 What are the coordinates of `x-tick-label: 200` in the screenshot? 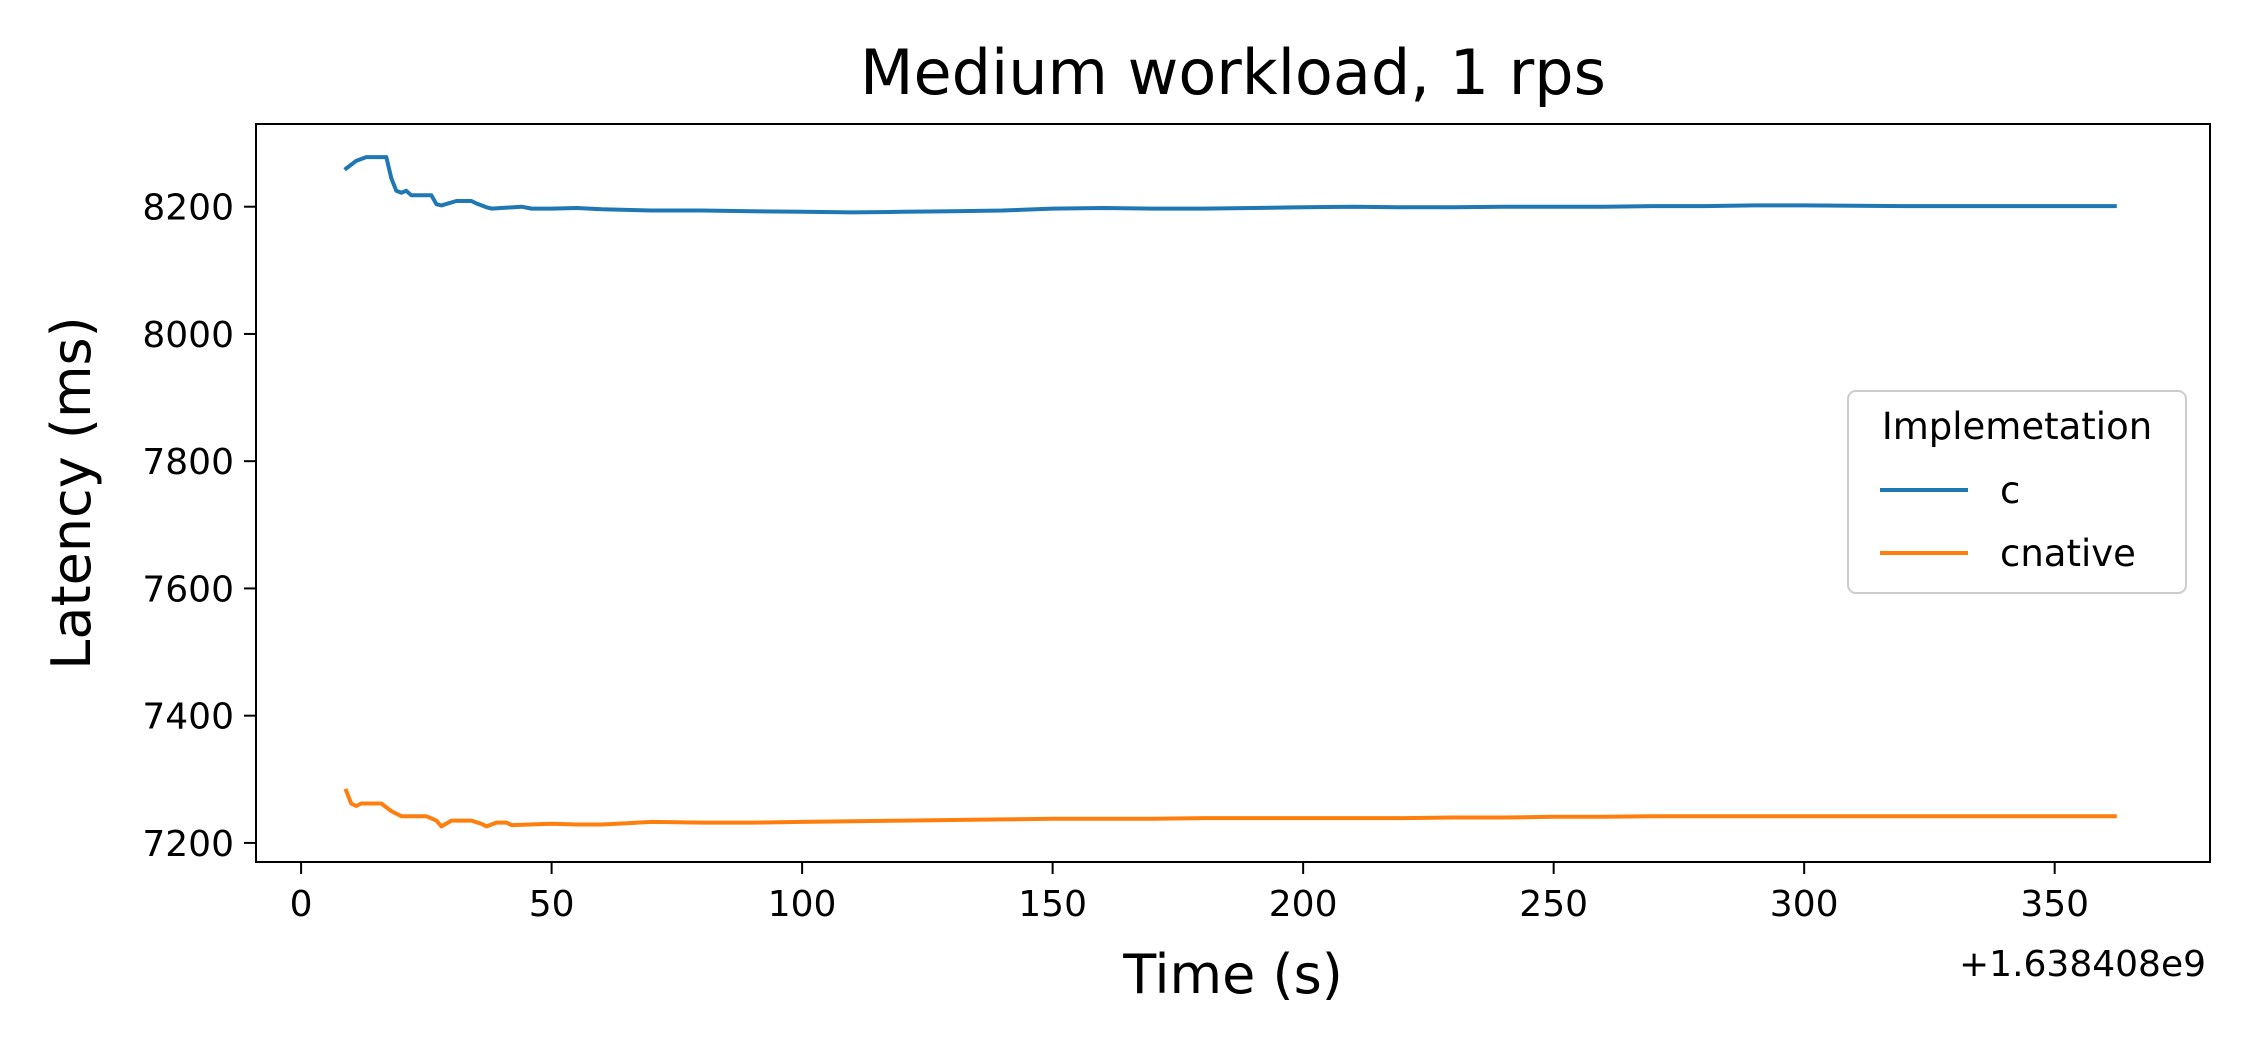 It's located at (1303, 904).